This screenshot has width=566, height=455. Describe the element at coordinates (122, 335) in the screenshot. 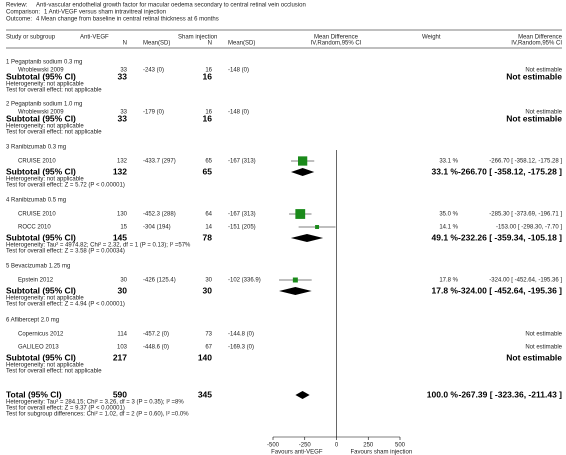

I see `n: 114` at that location.